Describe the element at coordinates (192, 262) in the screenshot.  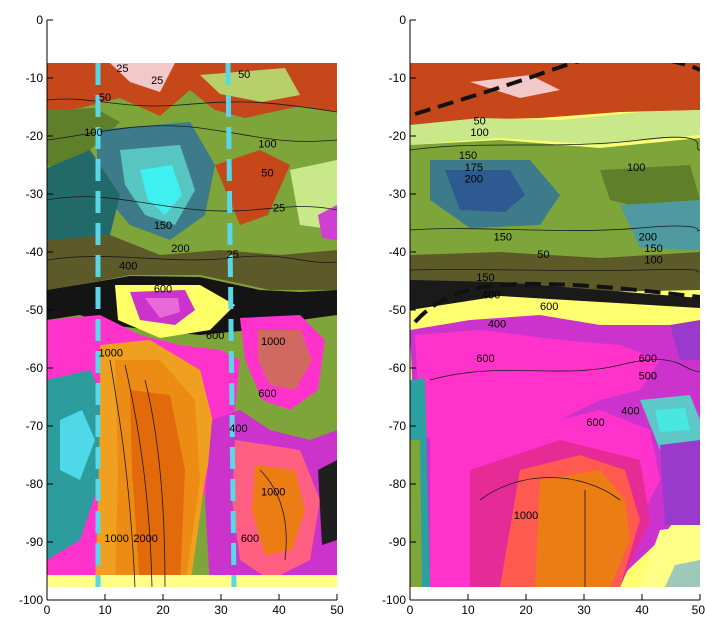
I see `left-dark-olive-band` at that location.